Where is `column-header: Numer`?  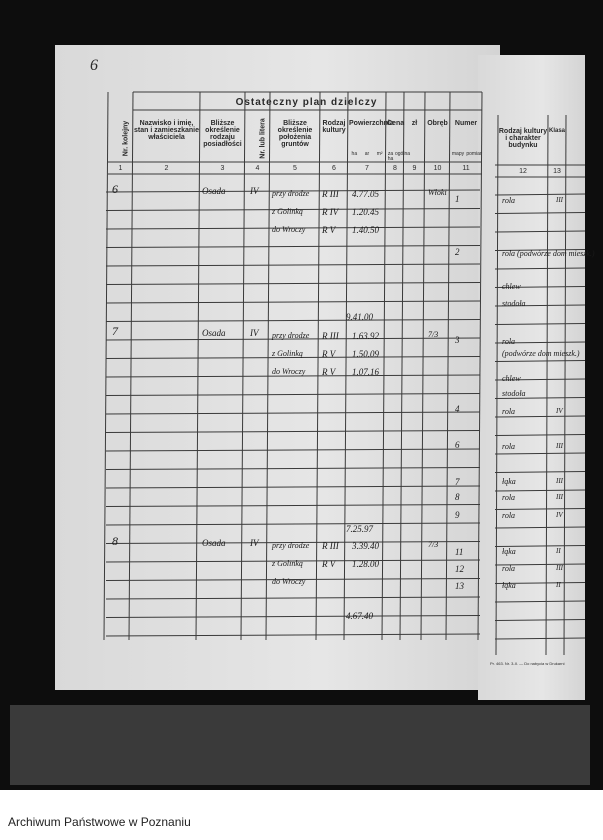
column-header: Numer is located at coordinates (466, 123).